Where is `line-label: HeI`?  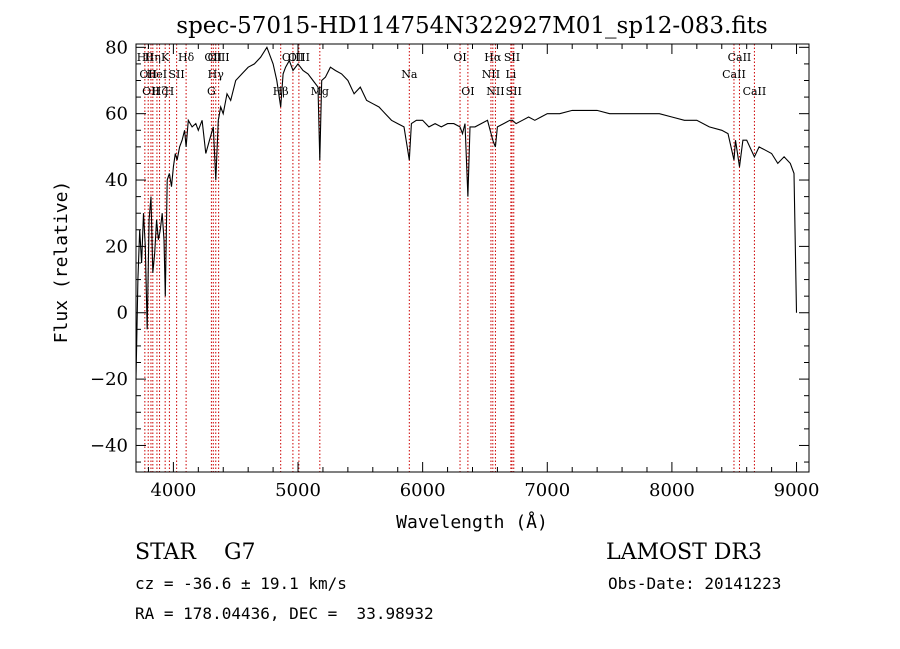
line-label: HeI is located at coordinates (157, 74).